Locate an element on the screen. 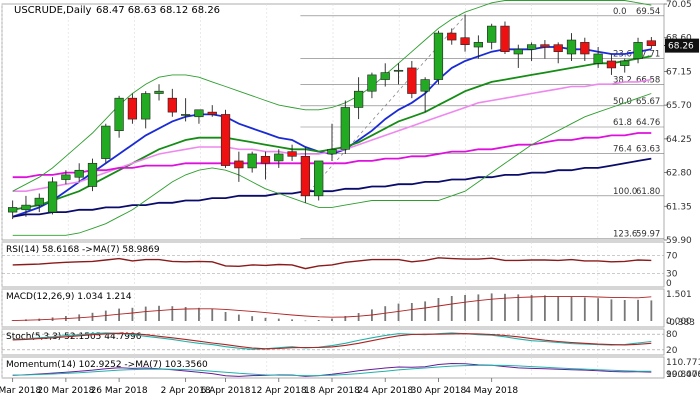 The height and width of the screenshot is (400, 700). fibonacci-price-label: 59.97 is located at coordinates (648, 234).